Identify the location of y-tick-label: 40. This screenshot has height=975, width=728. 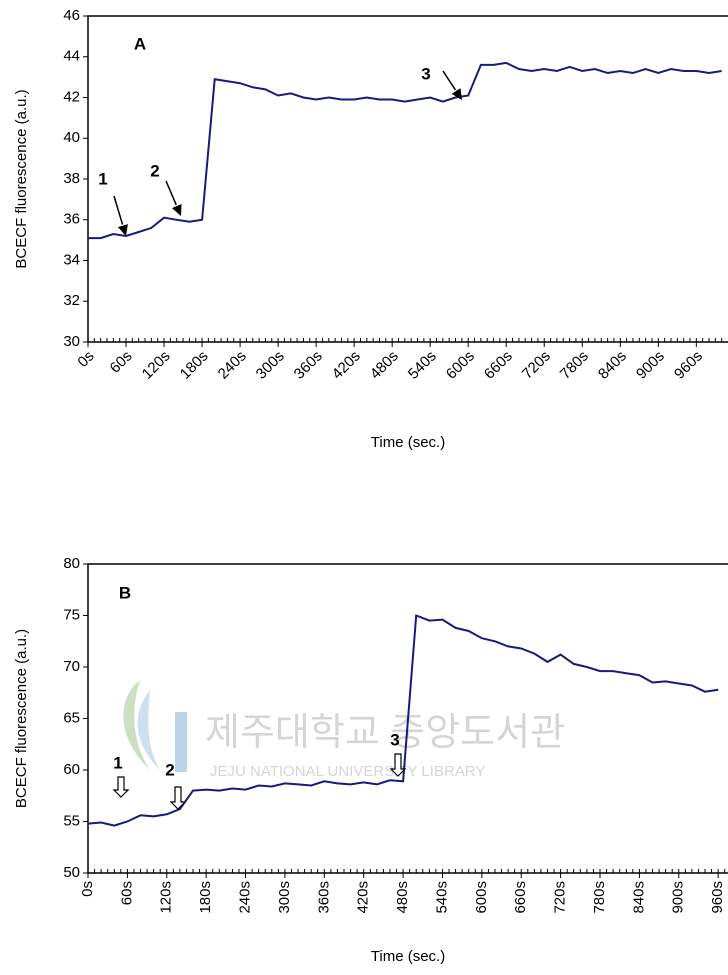
(71, 137).